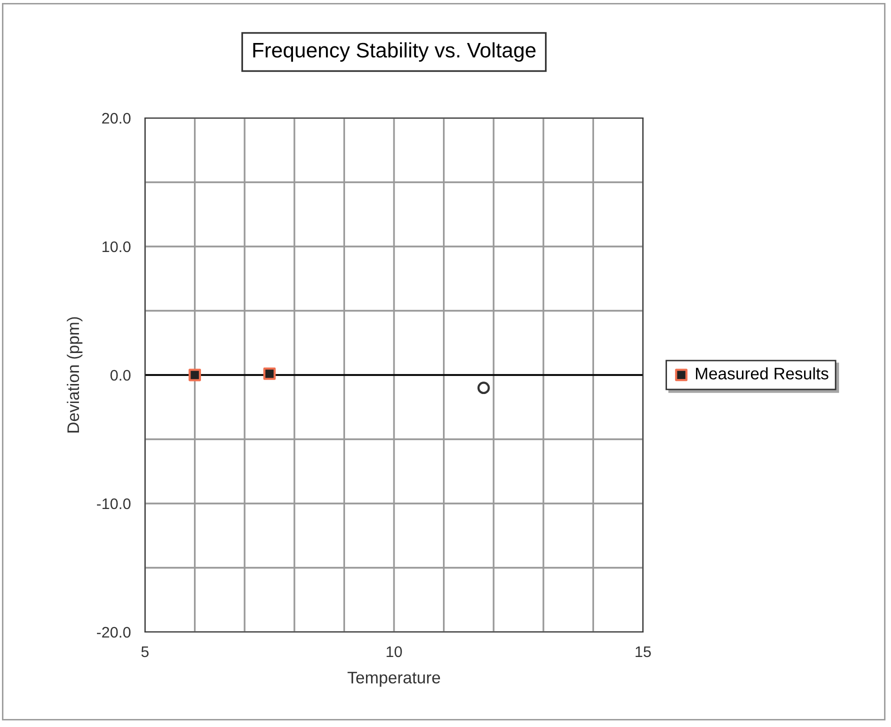 This screenshot has height=727, width=891. Describe the element at coordinates (120, 375) in the screenshot. I see `y-tick-label: 0.0` at that location.